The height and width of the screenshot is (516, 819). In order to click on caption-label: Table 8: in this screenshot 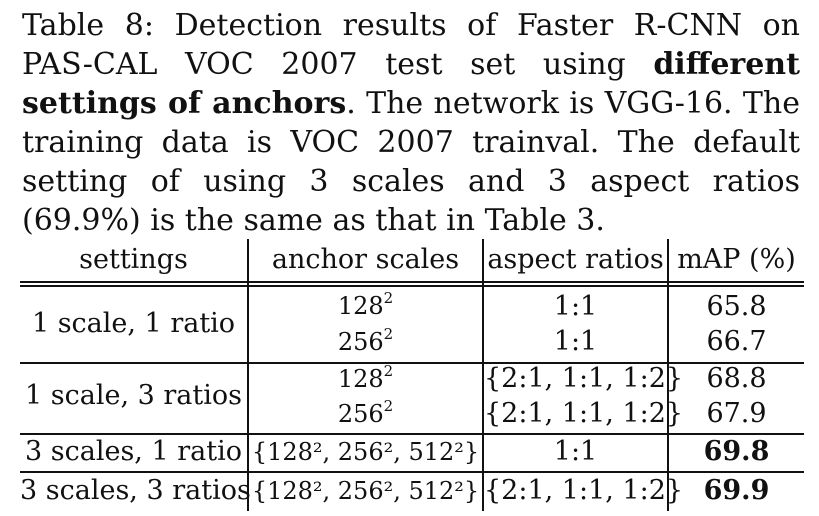, I will do `click(88, 25)`.